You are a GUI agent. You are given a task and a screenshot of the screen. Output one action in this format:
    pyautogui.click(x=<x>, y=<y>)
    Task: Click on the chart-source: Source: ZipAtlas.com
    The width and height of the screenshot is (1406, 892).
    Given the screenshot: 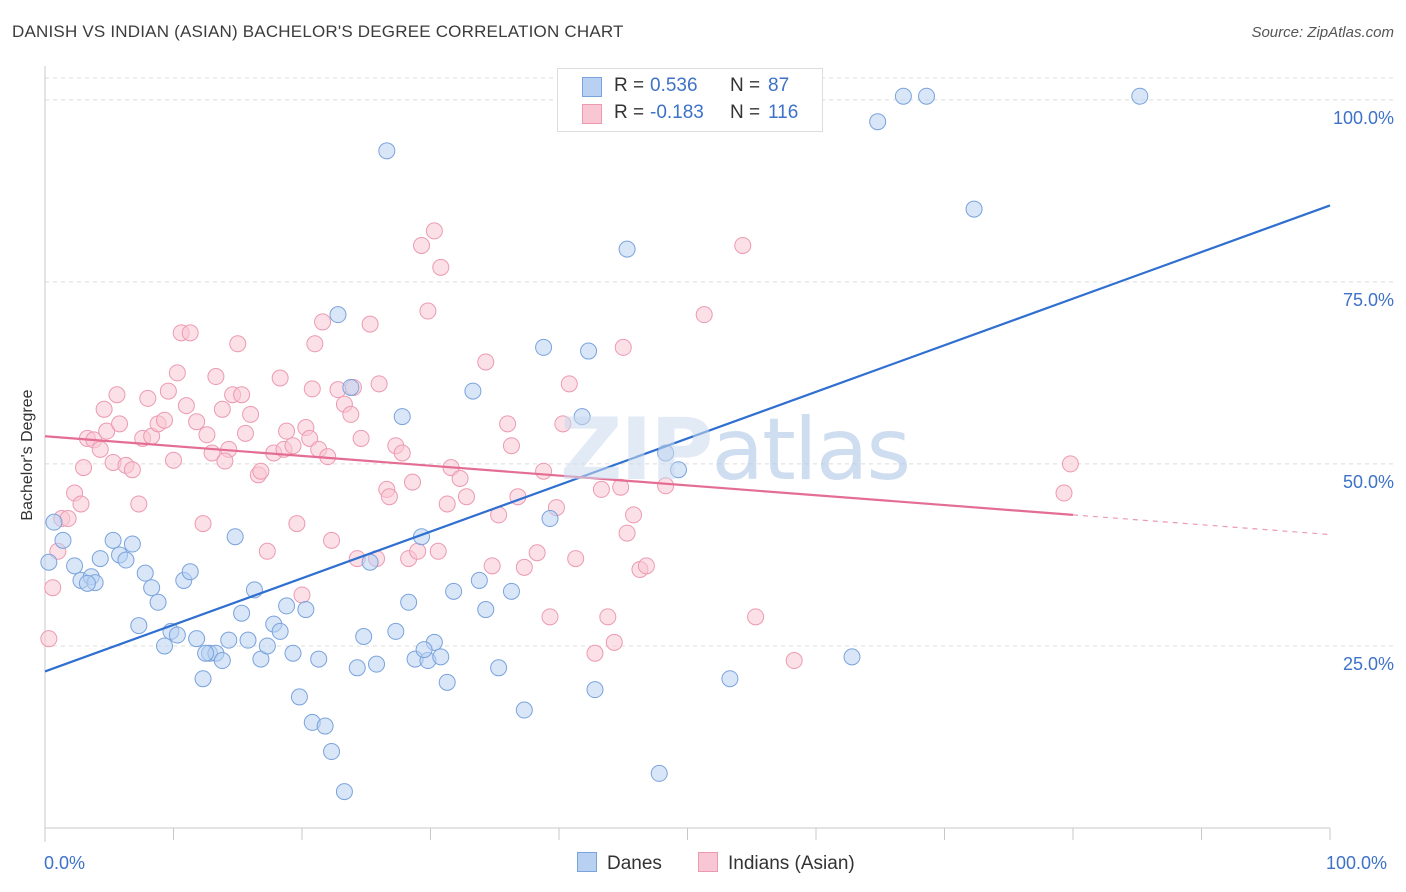 What is the action you would take?
    pyautogui.click(x=1322, y=32)
    